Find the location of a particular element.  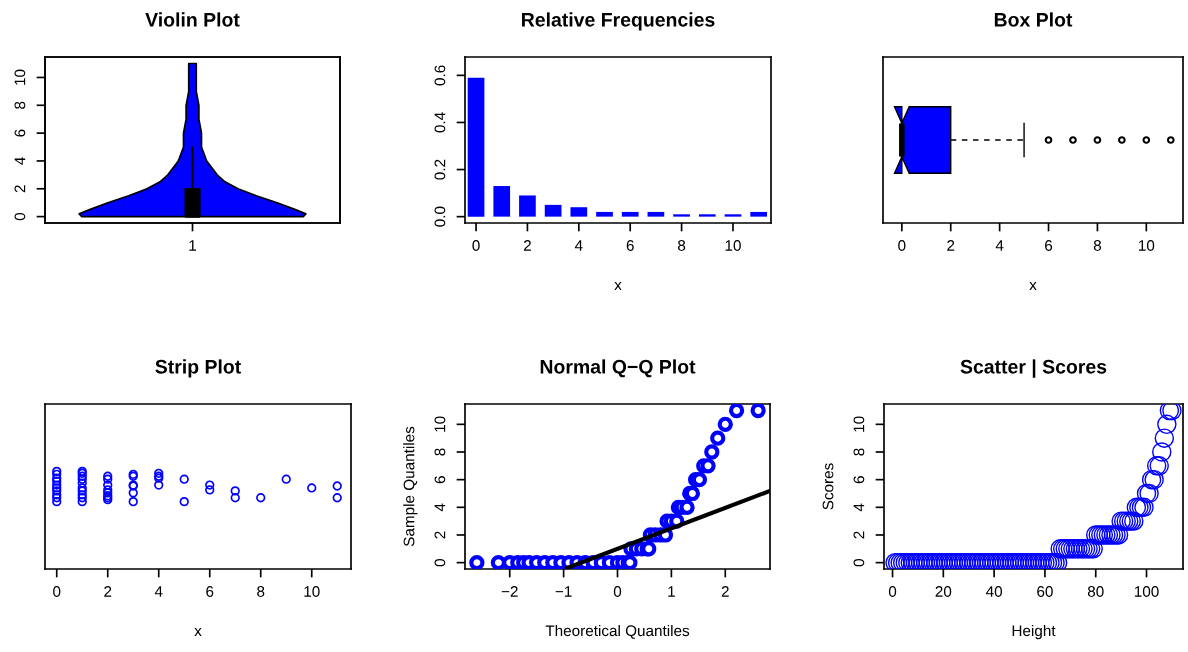

chart-title: Scatter | Scores is located at coordinates (1033, 368).